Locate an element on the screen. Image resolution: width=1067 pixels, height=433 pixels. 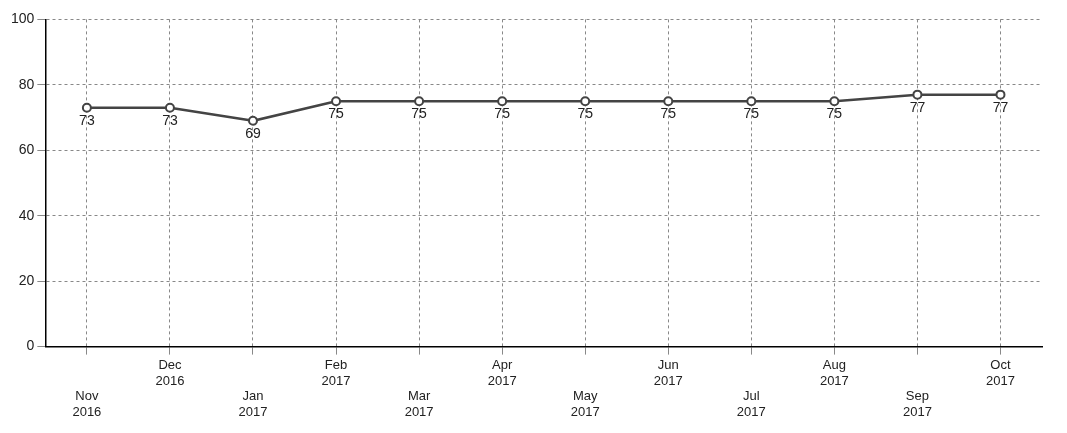
y-tick-label: 20 is located at coordinates (26, 280).